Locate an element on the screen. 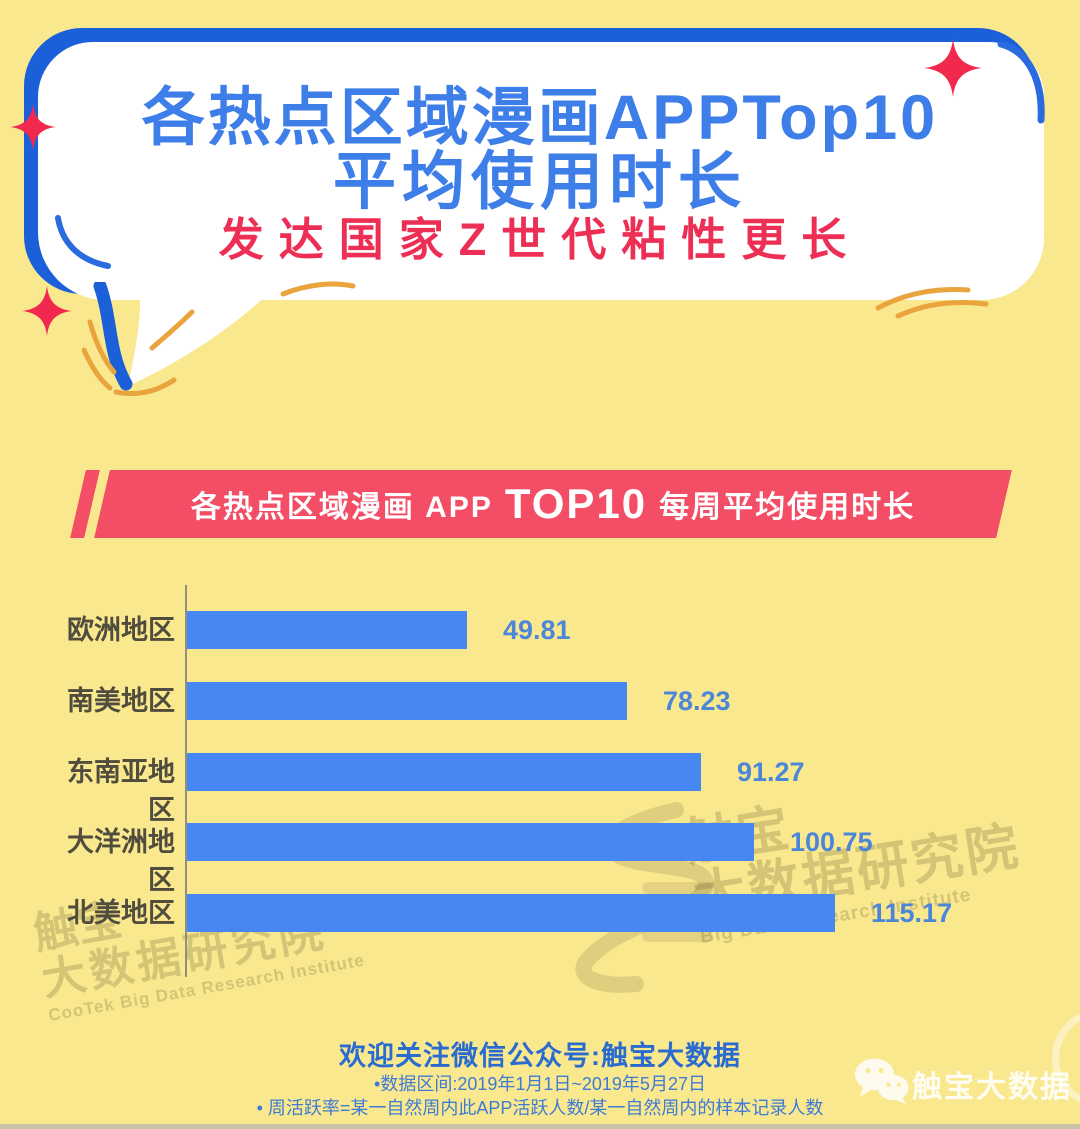 The image size is (1080, 1129). category-label: 北美地区 is located at coordinates (121, 913).